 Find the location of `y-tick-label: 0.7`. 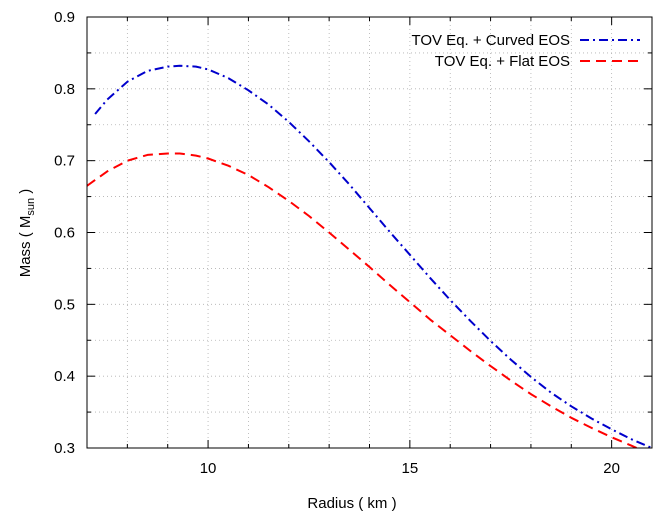

y-tick-label: 0.7 is located at coordinates (64, 161).